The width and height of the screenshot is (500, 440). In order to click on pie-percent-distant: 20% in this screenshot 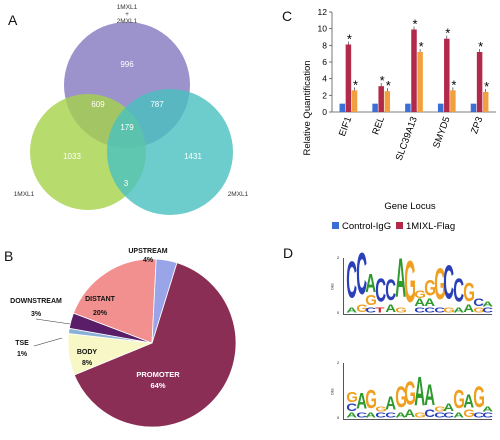, I will do `click(100, 313)`.